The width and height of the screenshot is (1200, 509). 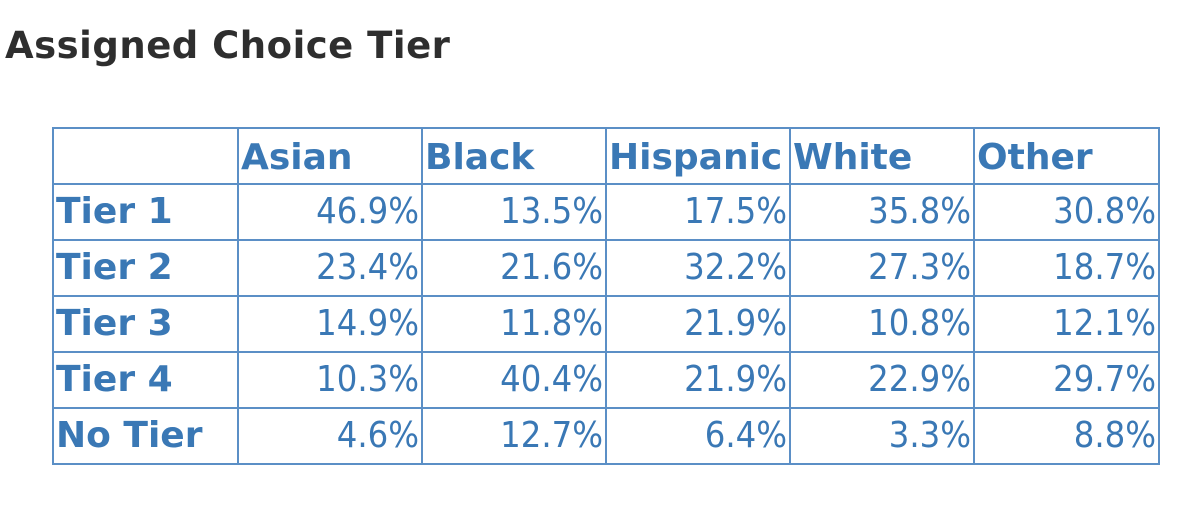 What do you see at coordinates (1066, 380) in the screenshot?
I see `table-cell: 29.7%` at bounding box center [1066, 380].